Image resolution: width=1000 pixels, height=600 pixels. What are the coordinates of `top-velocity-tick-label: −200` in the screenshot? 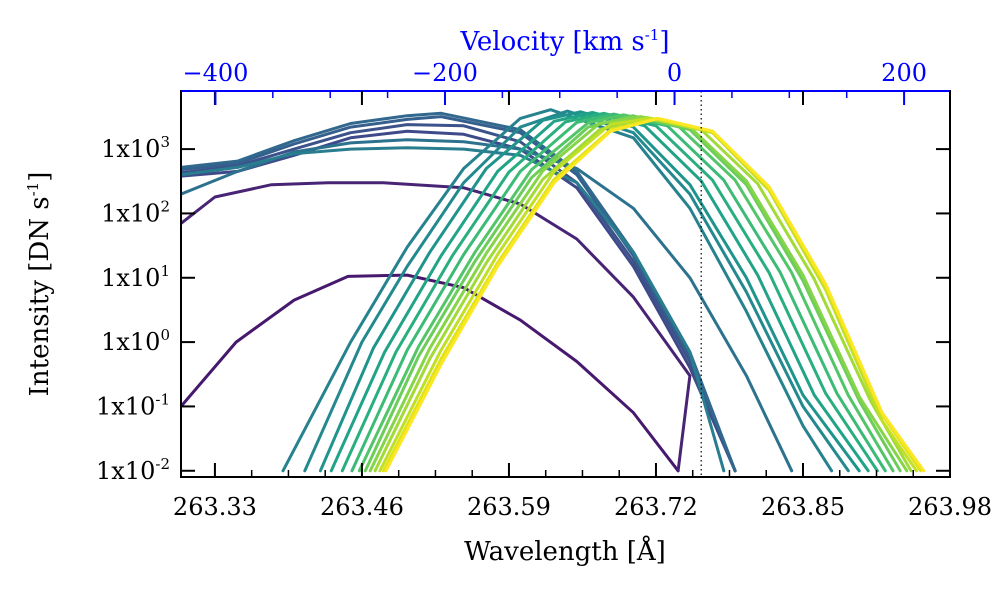 It's located at (445, 73).